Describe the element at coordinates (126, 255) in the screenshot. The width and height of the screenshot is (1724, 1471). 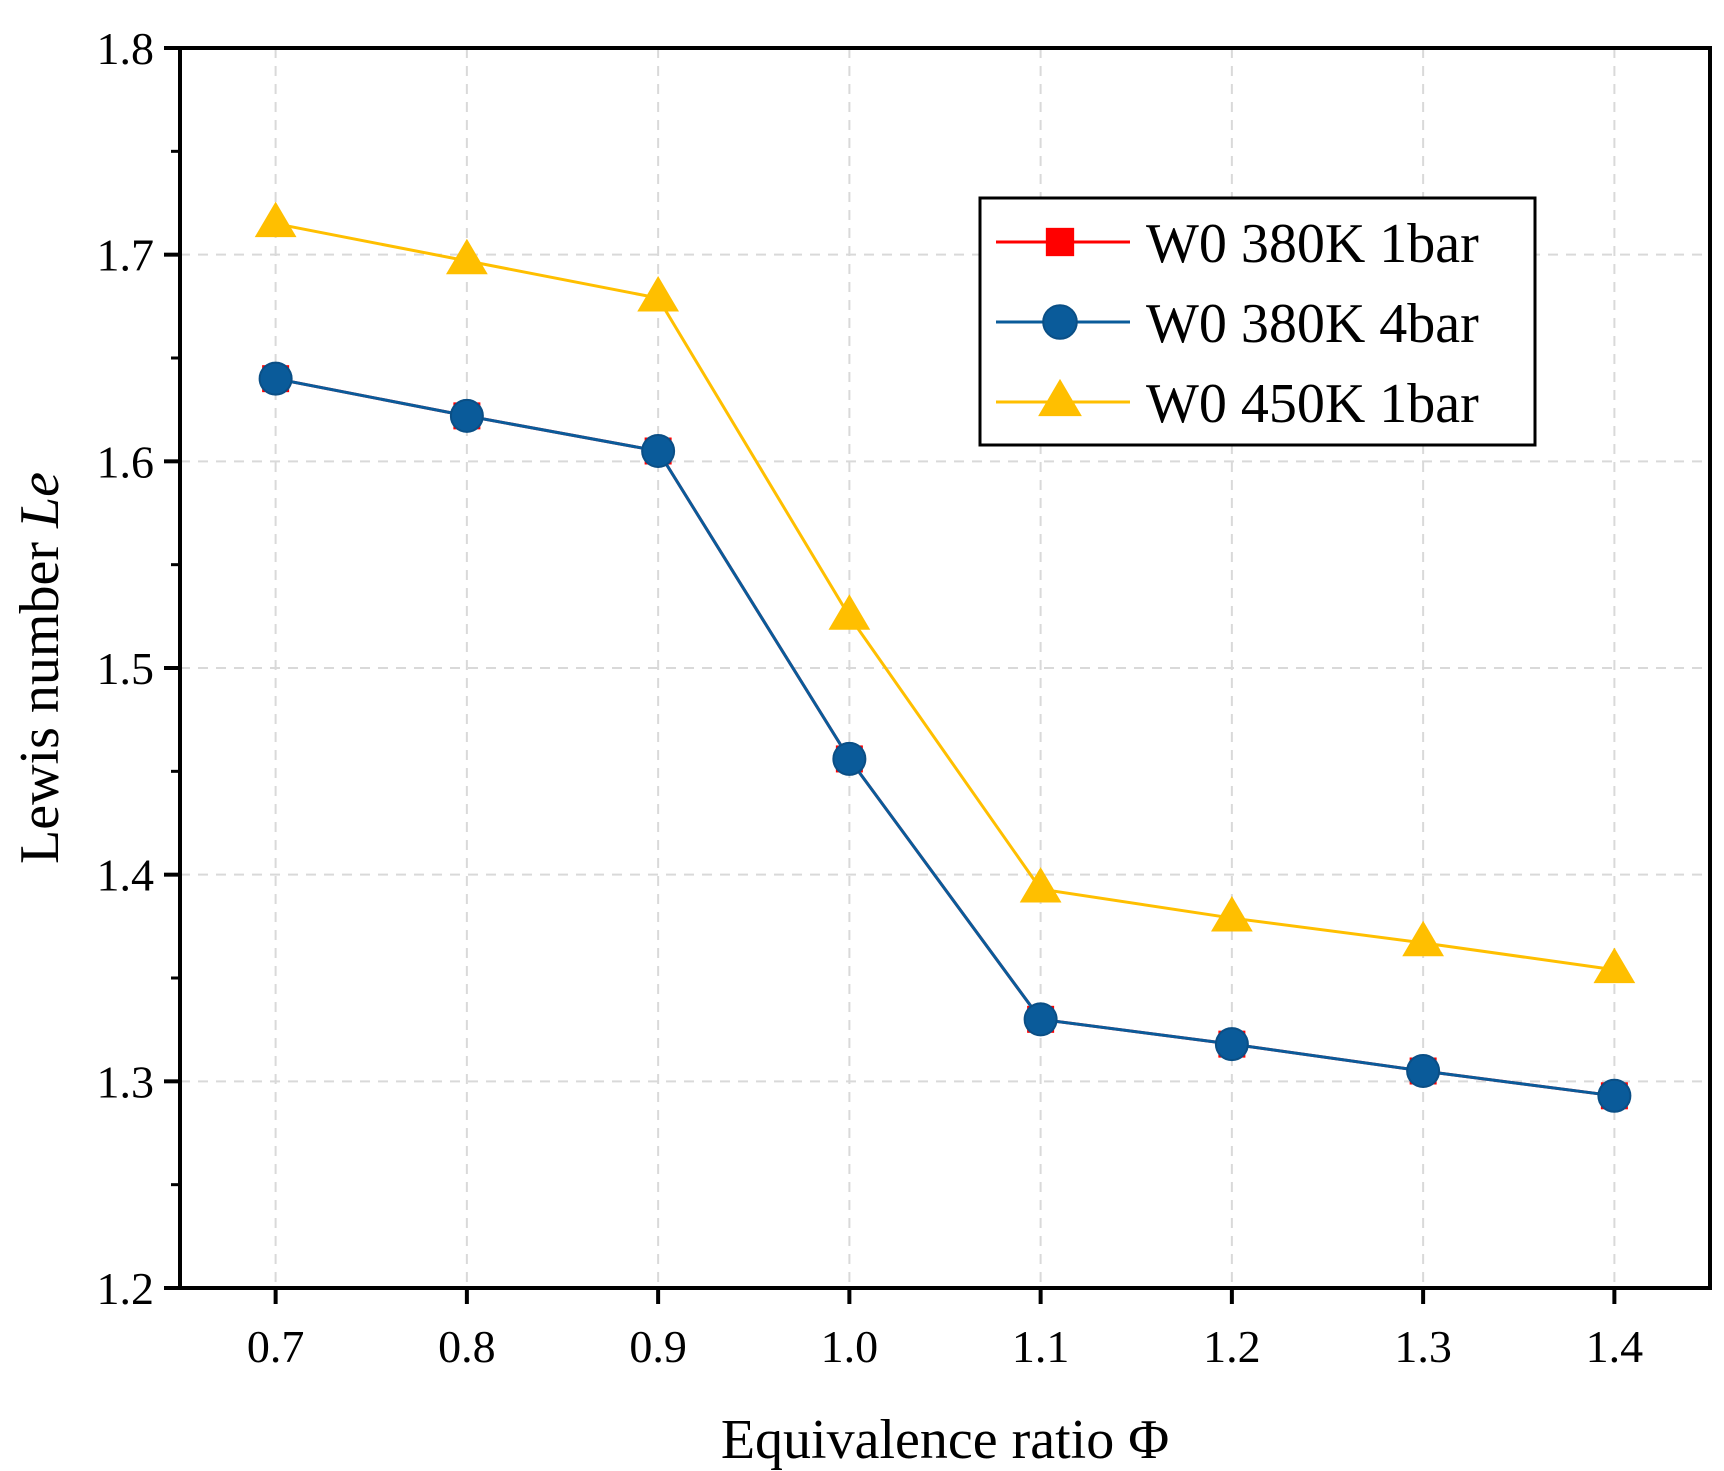
I see `y-tick-label: 1.7` at that location.